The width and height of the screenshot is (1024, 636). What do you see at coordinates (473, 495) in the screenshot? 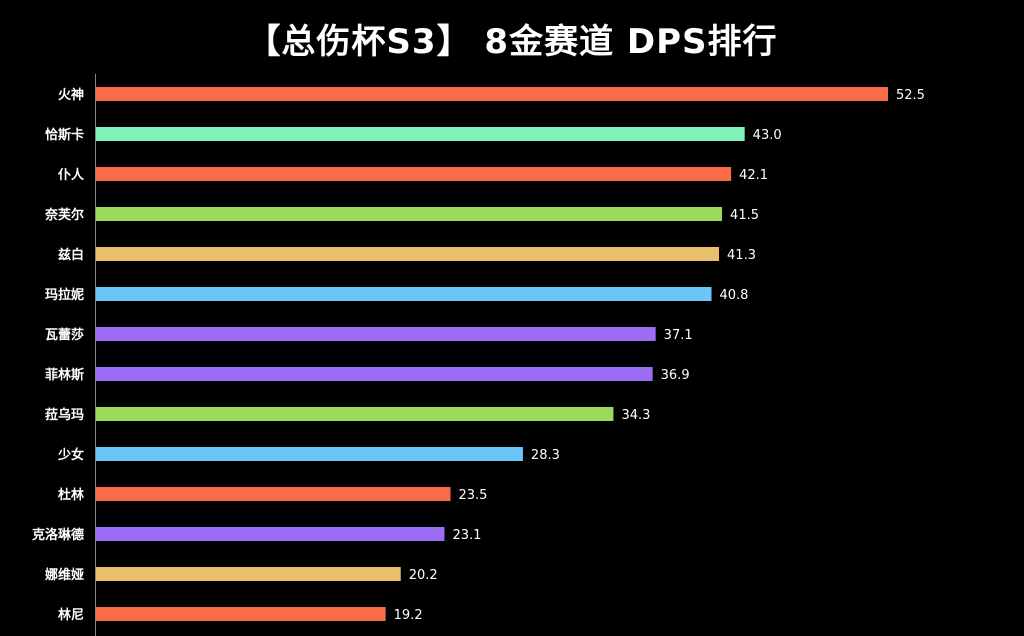
I see `value-label: 23.5` at bounding box center [473, 495].